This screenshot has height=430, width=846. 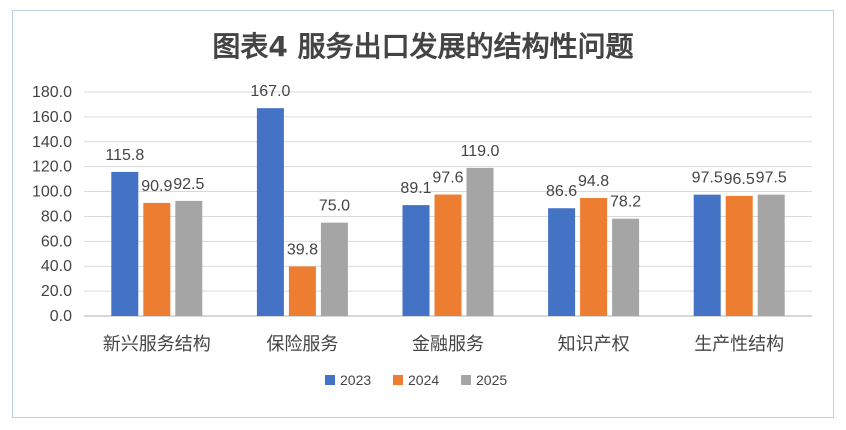 I want to click on chart-title: 图表4 服务出口发展的结构性问题, so click(x=422, y=46).